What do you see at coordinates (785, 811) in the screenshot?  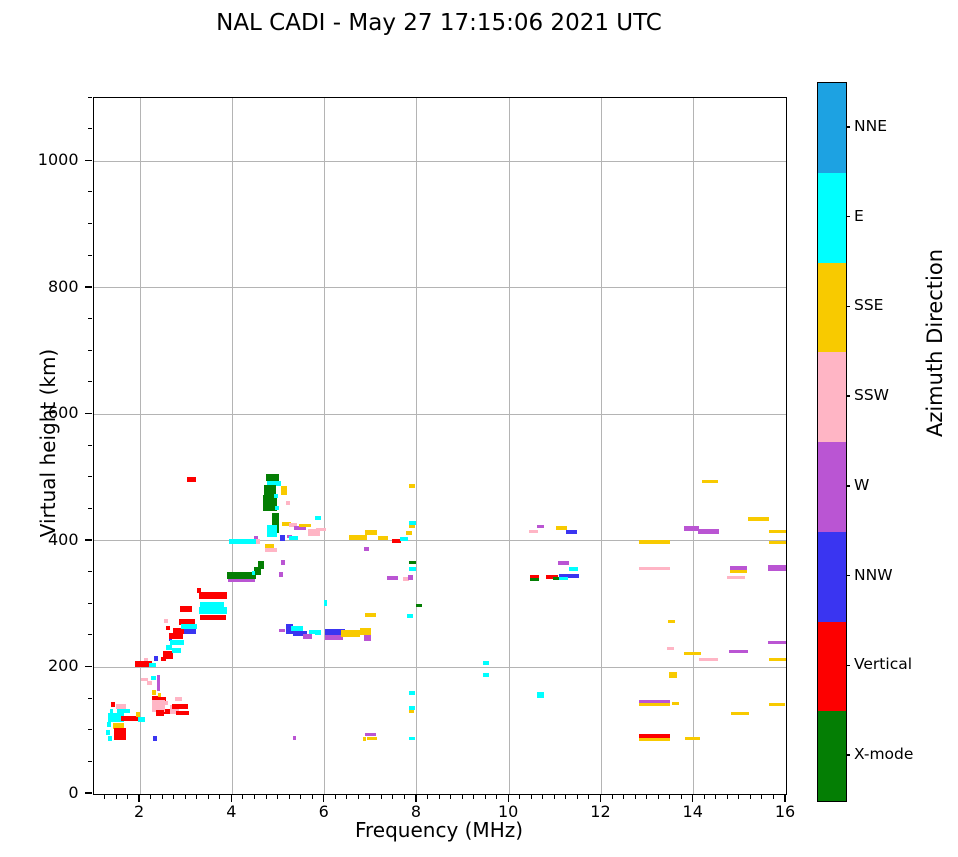 I see `x-axis-tick-label: 16` at bounding box center [785, 811].